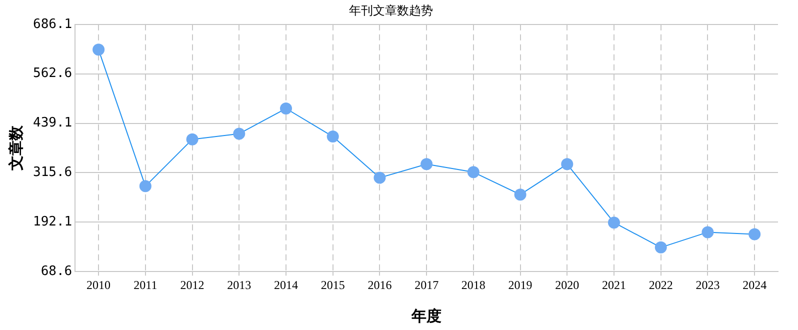 The image size is (798, 330). I want to click on y-tick-label: 68.6, so click(56, 271).